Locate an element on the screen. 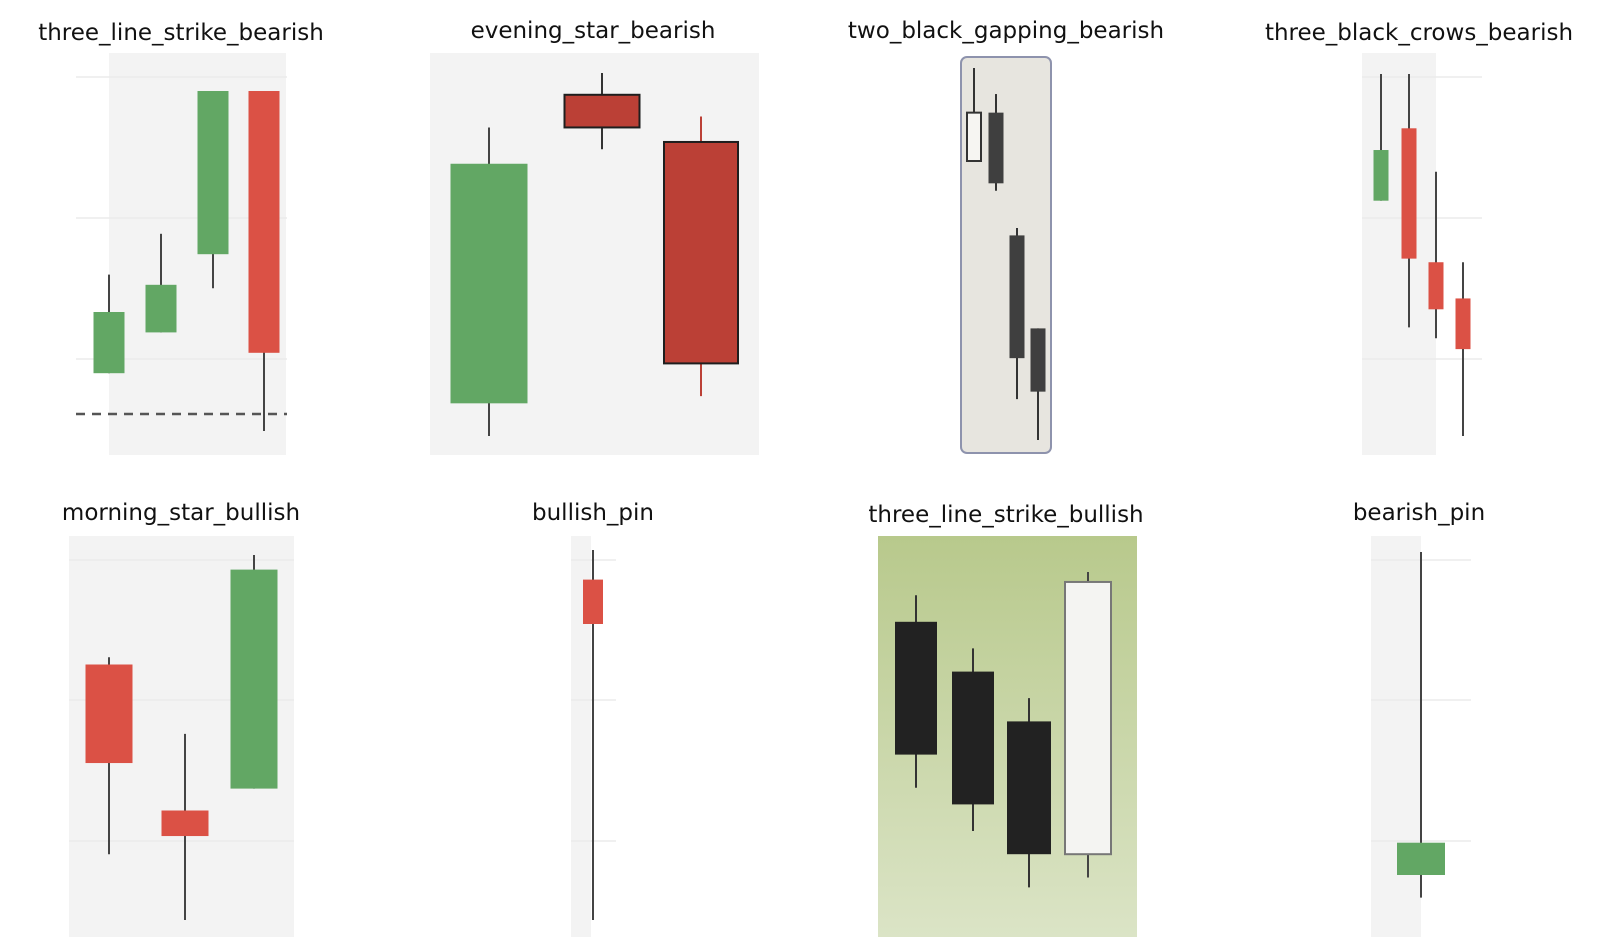 This screenshot has width=1614, height=948. chart-title: three_line_strike_bullish is located at coordinates (1006, 515).